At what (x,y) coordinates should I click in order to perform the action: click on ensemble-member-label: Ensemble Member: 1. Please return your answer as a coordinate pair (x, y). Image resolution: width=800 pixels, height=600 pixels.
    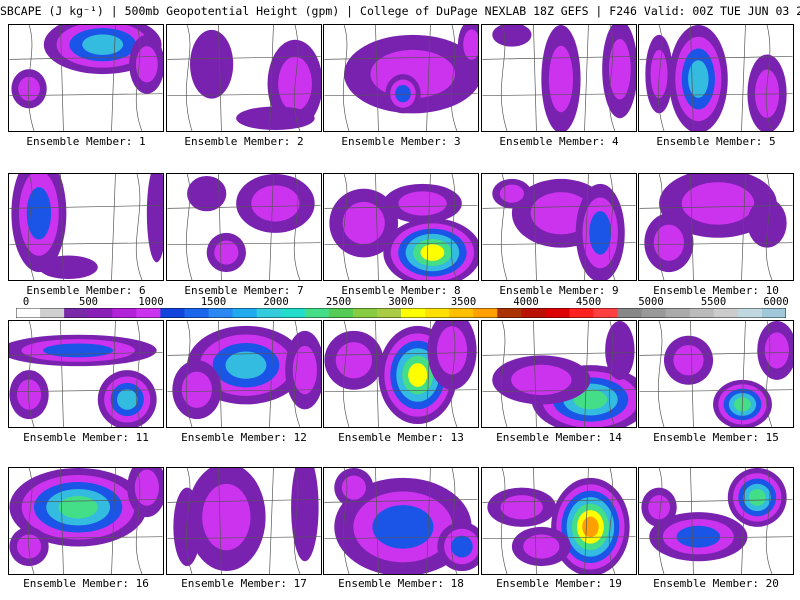
    Looking at the image, I should click on (86, 141).